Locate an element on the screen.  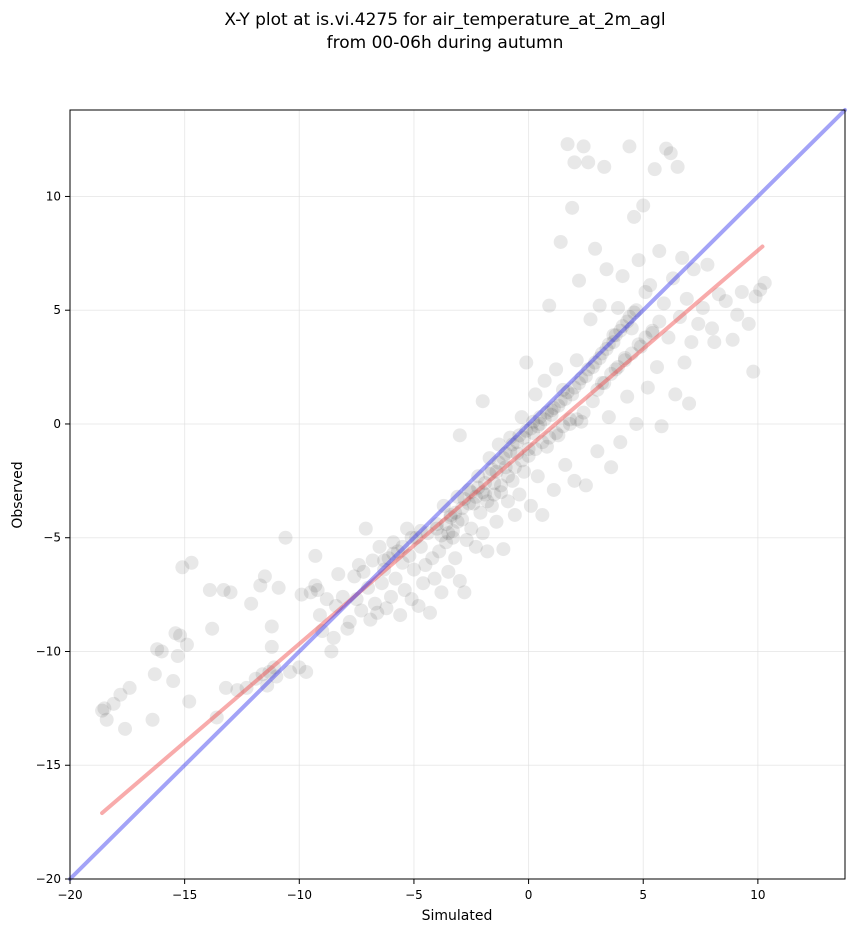
x-tick-label-4: 0 is located at coordinates (529, 895).